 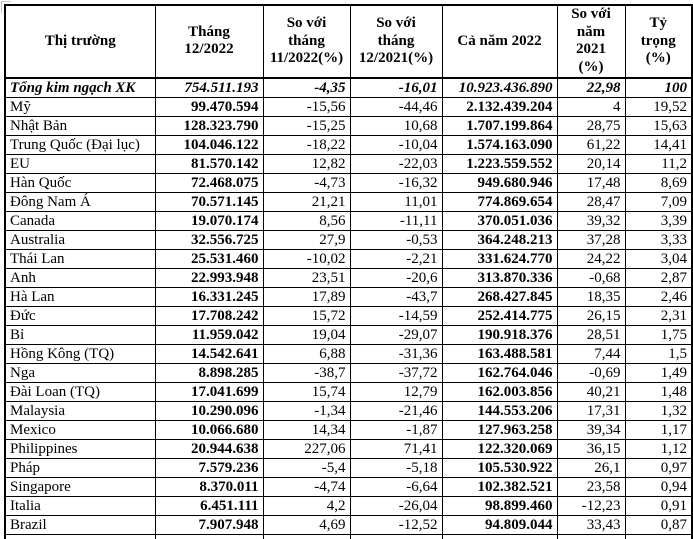 I want to click on cell-vs-month-11-2022: 27,9, so click(x=306, y=239).